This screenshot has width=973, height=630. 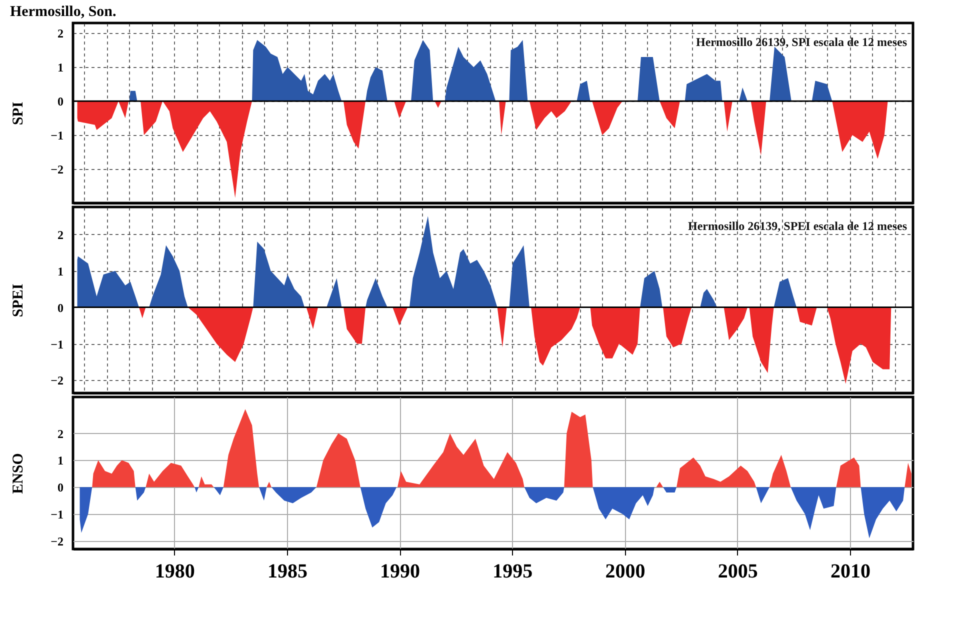 I want to click on x-tick-label: 2005, so click(x=738, y=571).